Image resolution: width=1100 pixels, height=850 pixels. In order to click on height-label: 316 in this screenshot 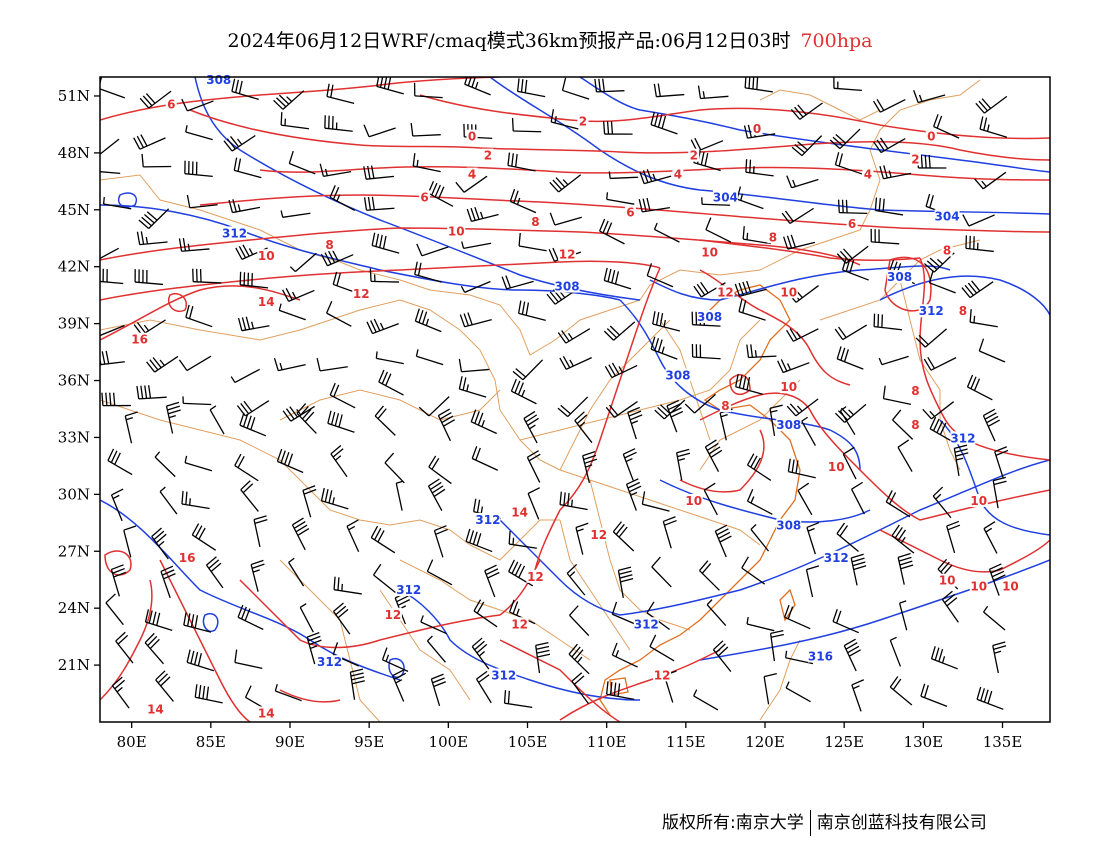, I will do `click(820, 657)`.